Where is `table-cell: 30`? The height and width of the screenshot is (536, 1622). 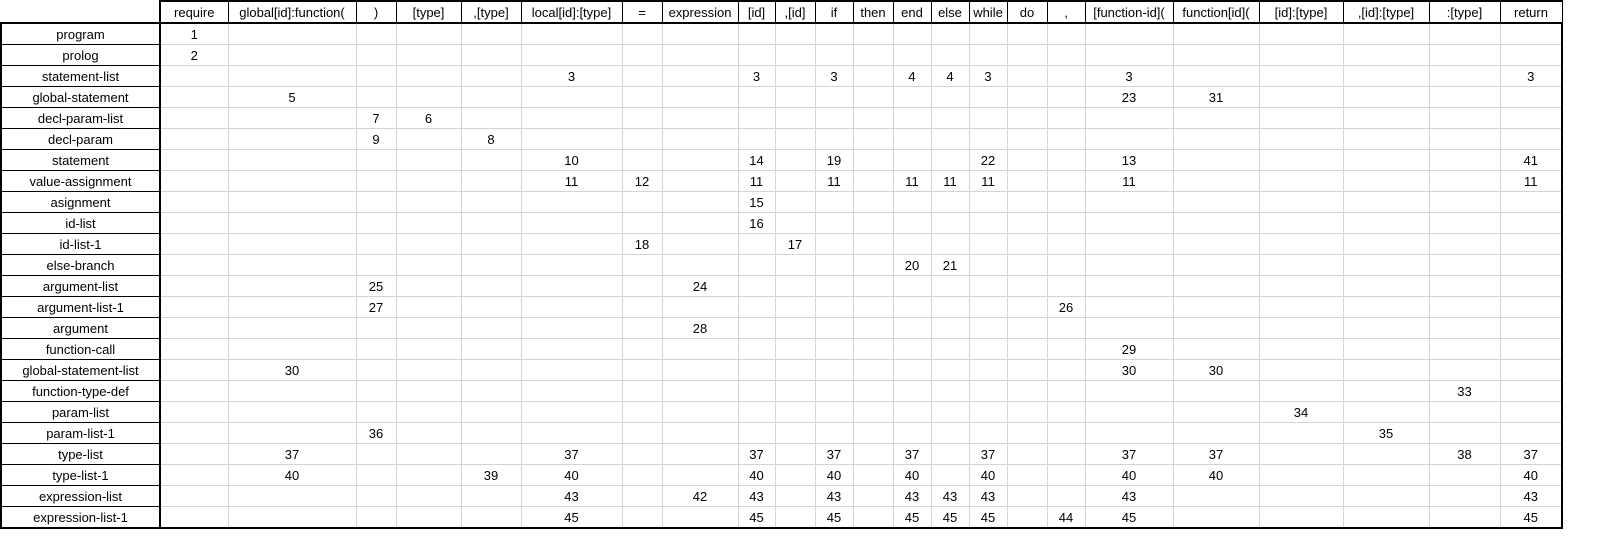 table-cell: 30 is located at coordinates (291, 370).